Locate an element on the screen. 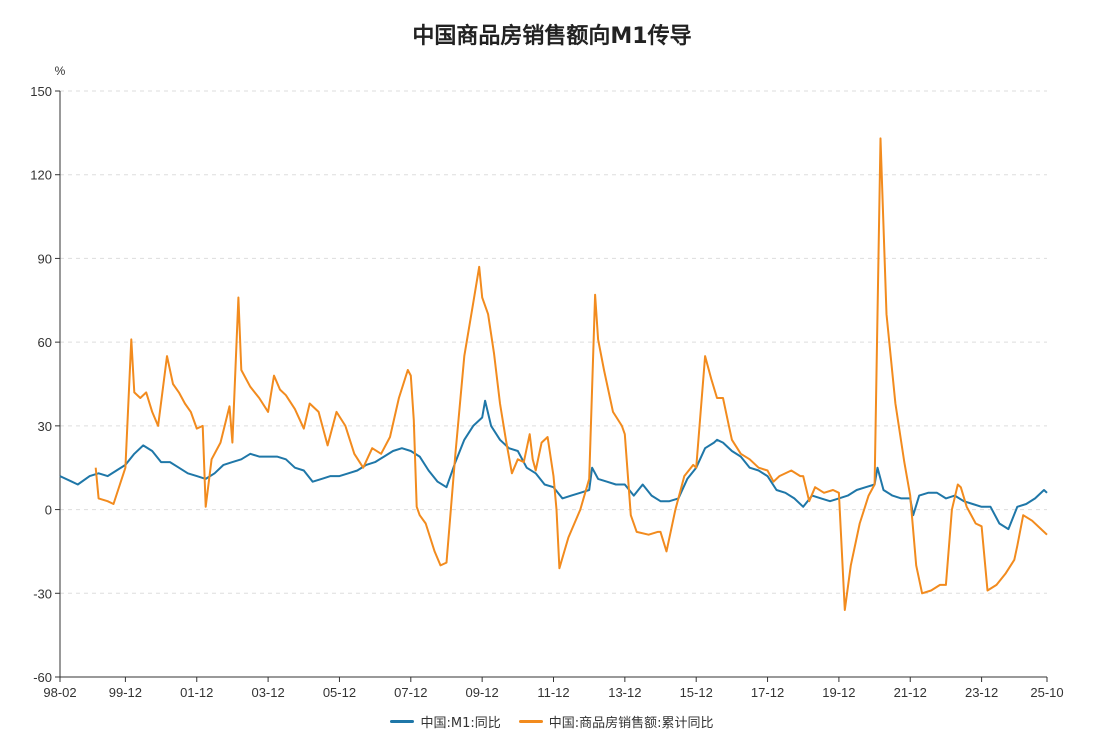  x-tick-label: 11-12 is located at coordinates (553, 692).